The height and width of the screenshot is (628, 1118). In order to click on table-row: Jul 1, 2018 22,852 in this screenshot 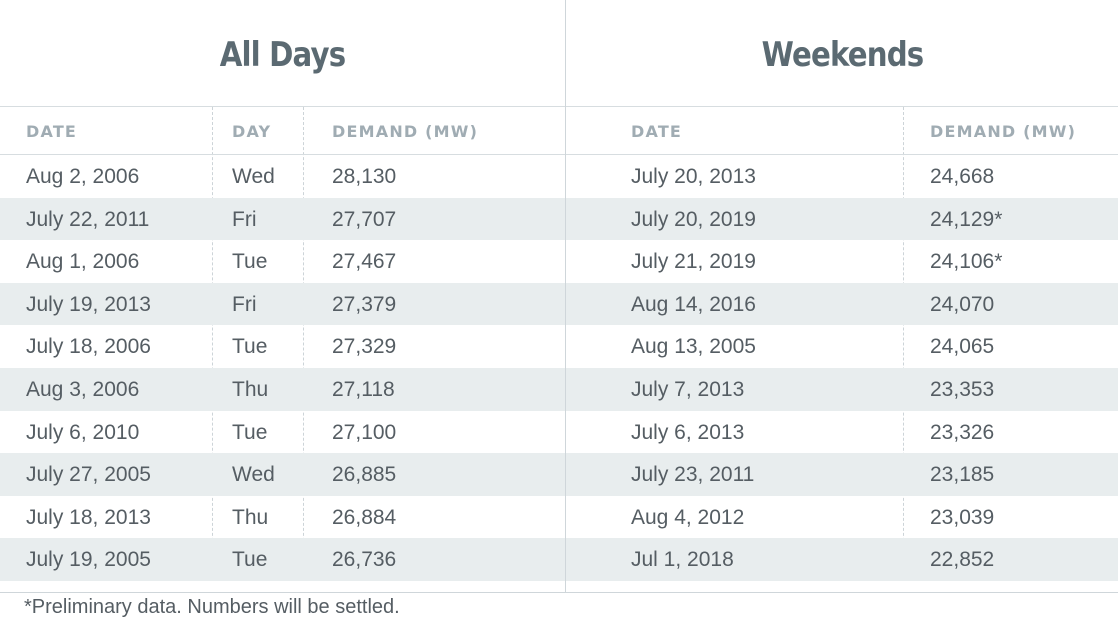, I will do `click(842, 559)`.